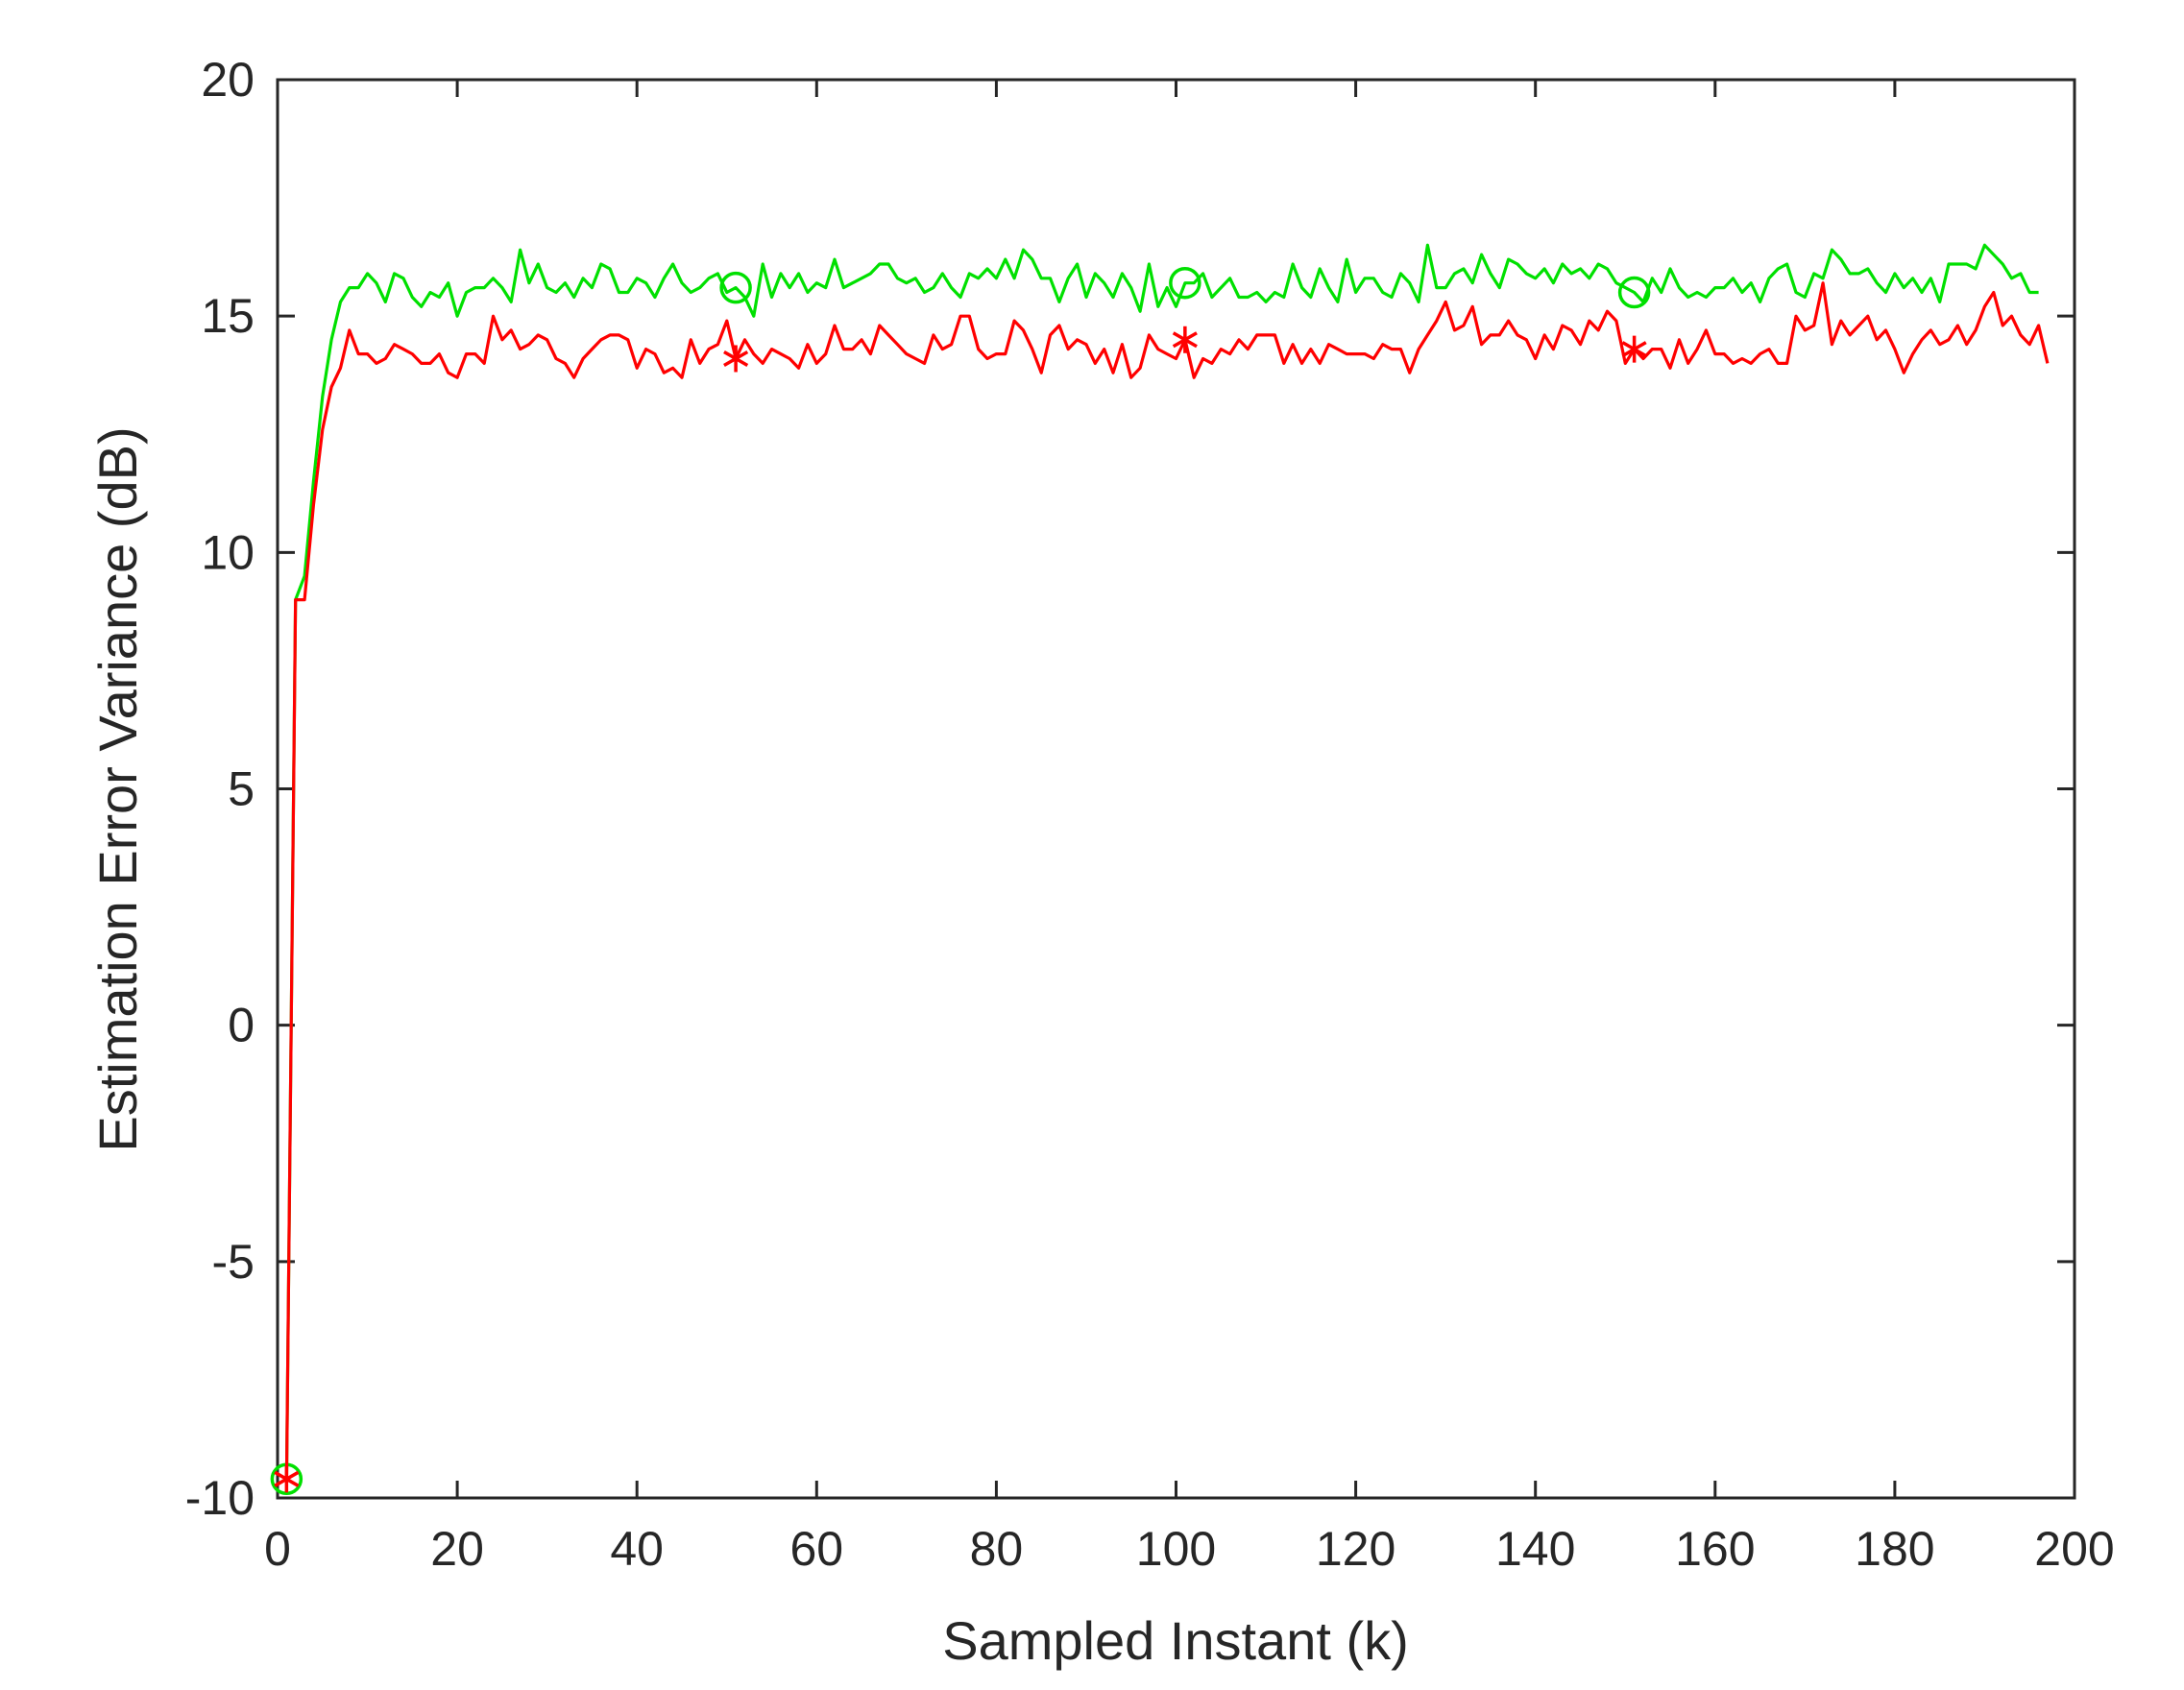 The image size is (2184, 1690). Describe the element at coordinates (1535, 1549) in the screenshot. I see `x-tick-label: 140` at that location.